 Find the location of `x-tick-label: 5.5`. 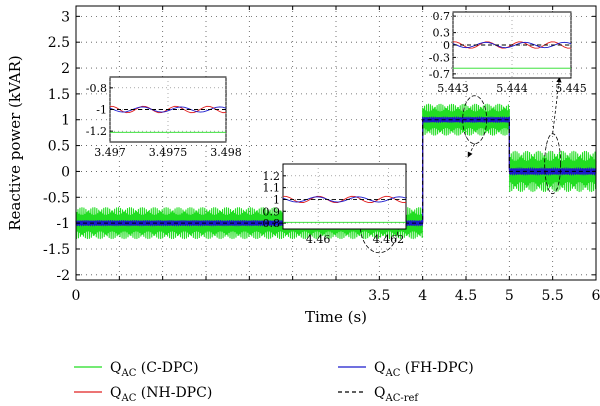

x-tick-label: 5.5 is located at coordinates (553, 296).